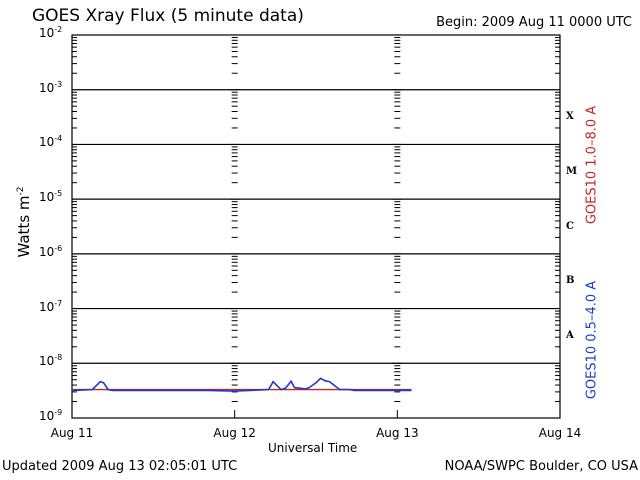  What do you see at coordinates (241, 384) in the screenshot?
I see `series-line-short` at bounding box center [241, 384].